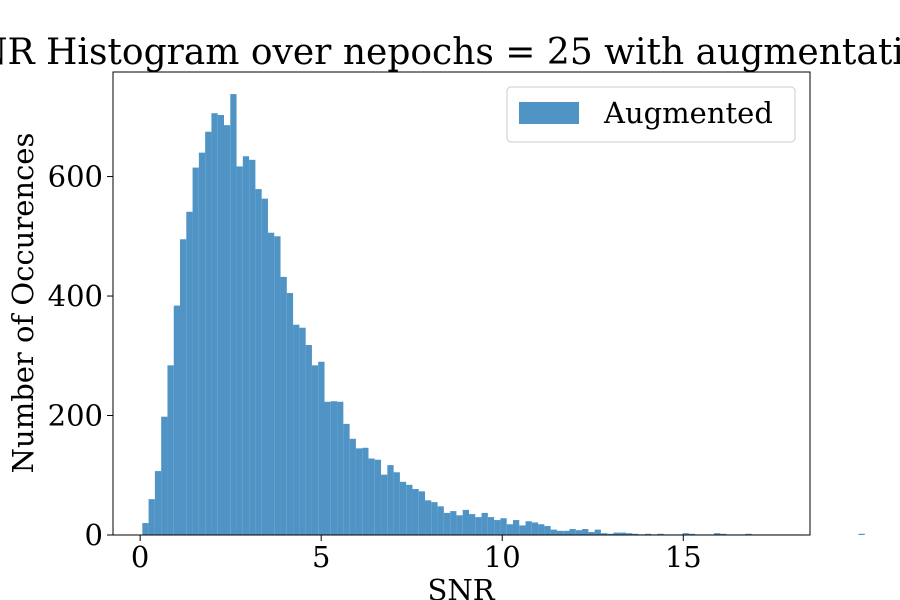 The width and height of the screenshot is (900, 600). What do you see at coordinates (688, 113) in the screenshot?
I see `legend-label: Augmented` at bounding box center [688, 113].